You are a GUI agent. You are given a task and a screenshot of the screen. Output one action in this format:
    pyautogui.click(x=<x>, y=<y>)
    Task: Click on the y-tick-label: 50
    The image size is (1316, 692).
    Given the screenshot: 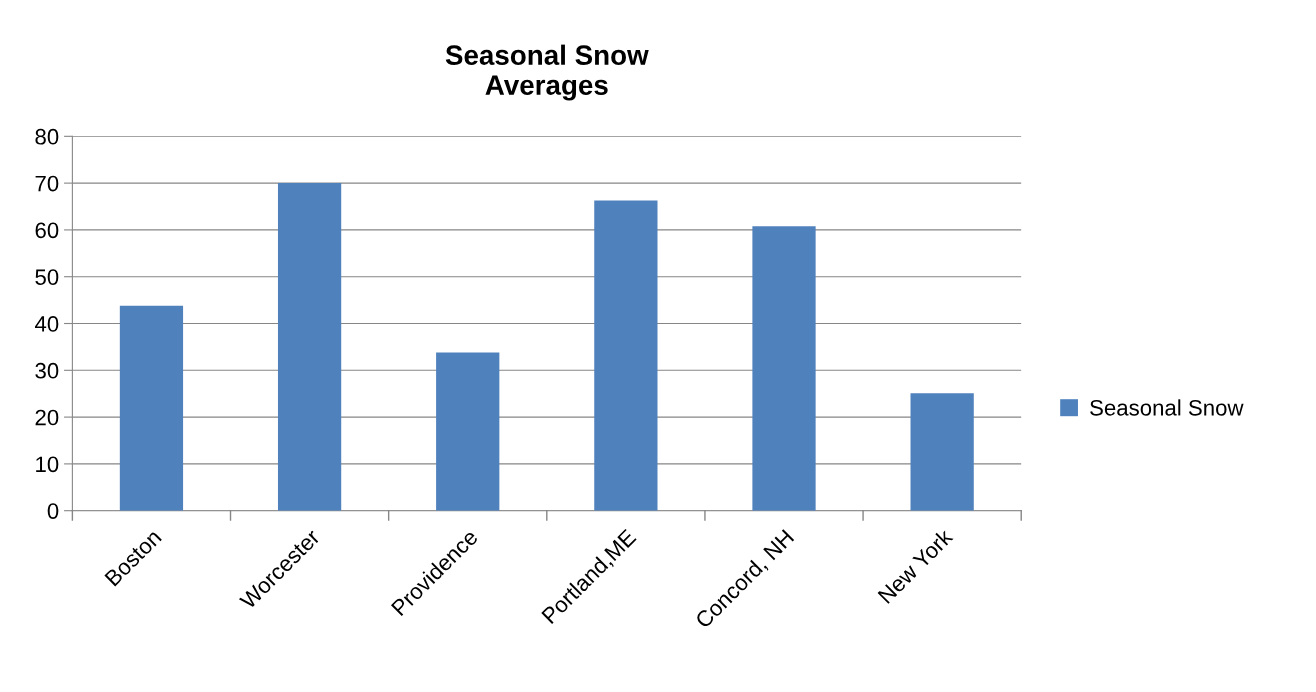 What is the action you would take?
    pyautogui.click(x=47, y=277)
    